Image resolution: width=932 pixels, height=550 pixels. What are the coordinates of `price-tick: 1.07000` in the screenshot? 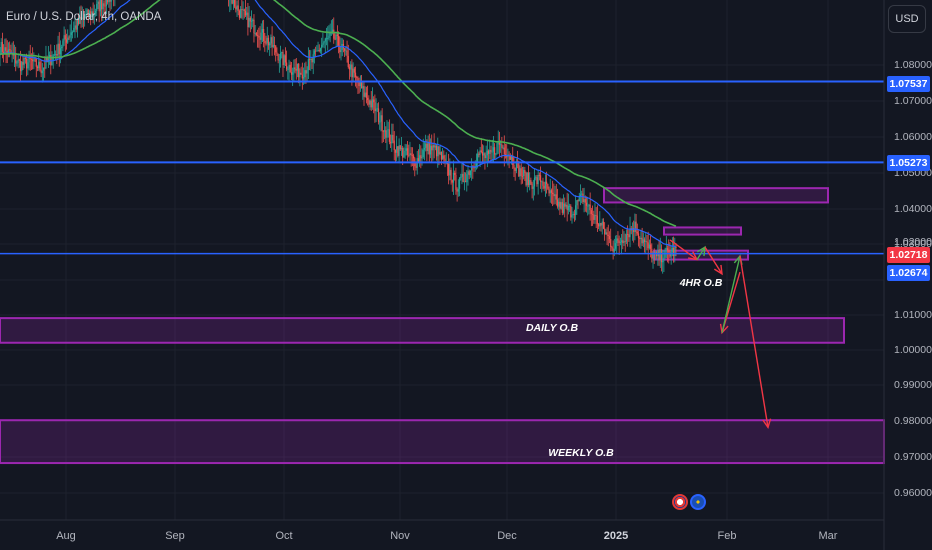 It's located at (913, 101).